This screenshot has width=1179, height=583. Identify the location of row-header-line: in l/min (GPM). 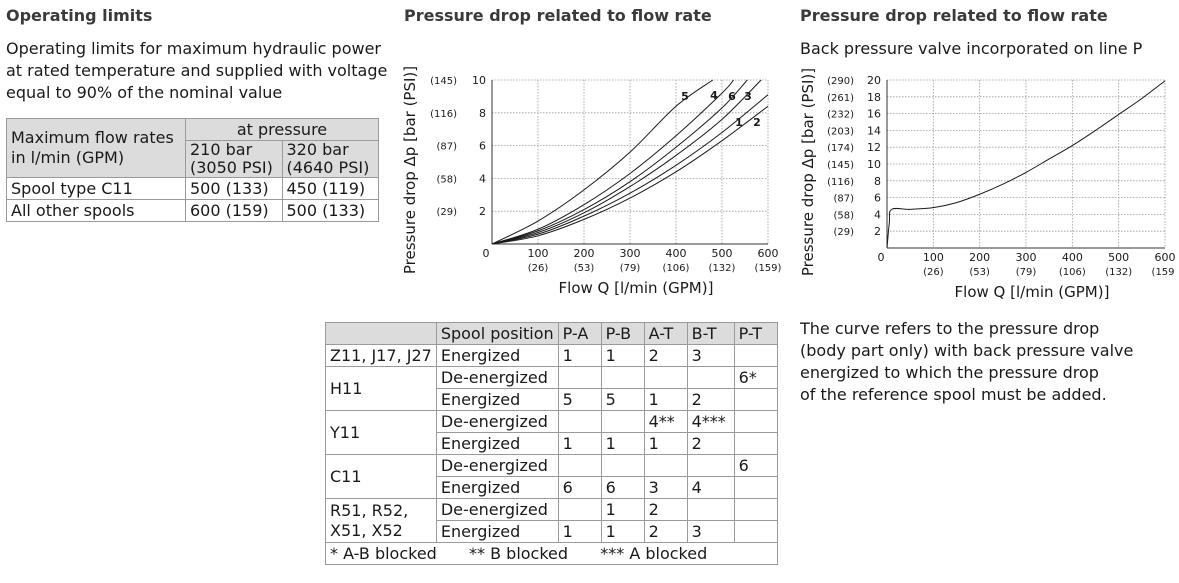
(68, 157).